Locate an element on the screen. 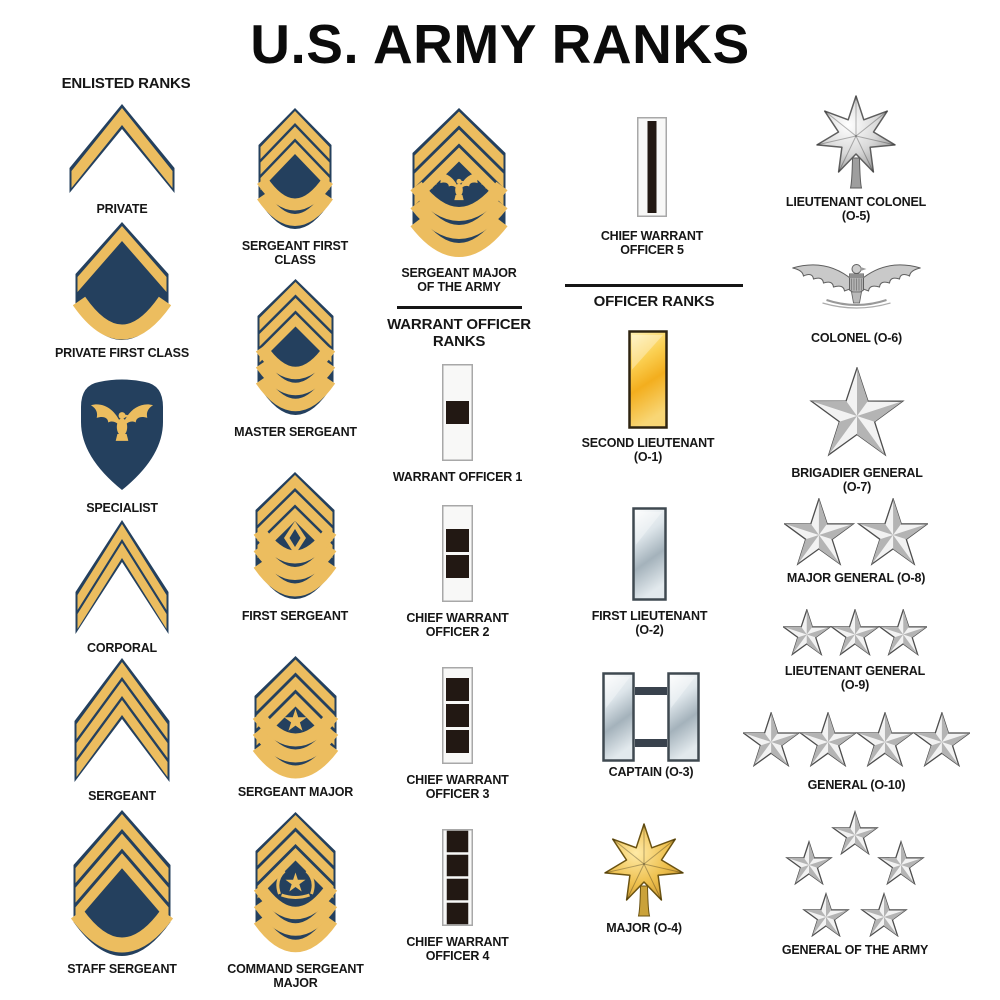 The image size is (1000, 1000). o10-label: GENERAL (O-10) is located at coordinates (857, 785).